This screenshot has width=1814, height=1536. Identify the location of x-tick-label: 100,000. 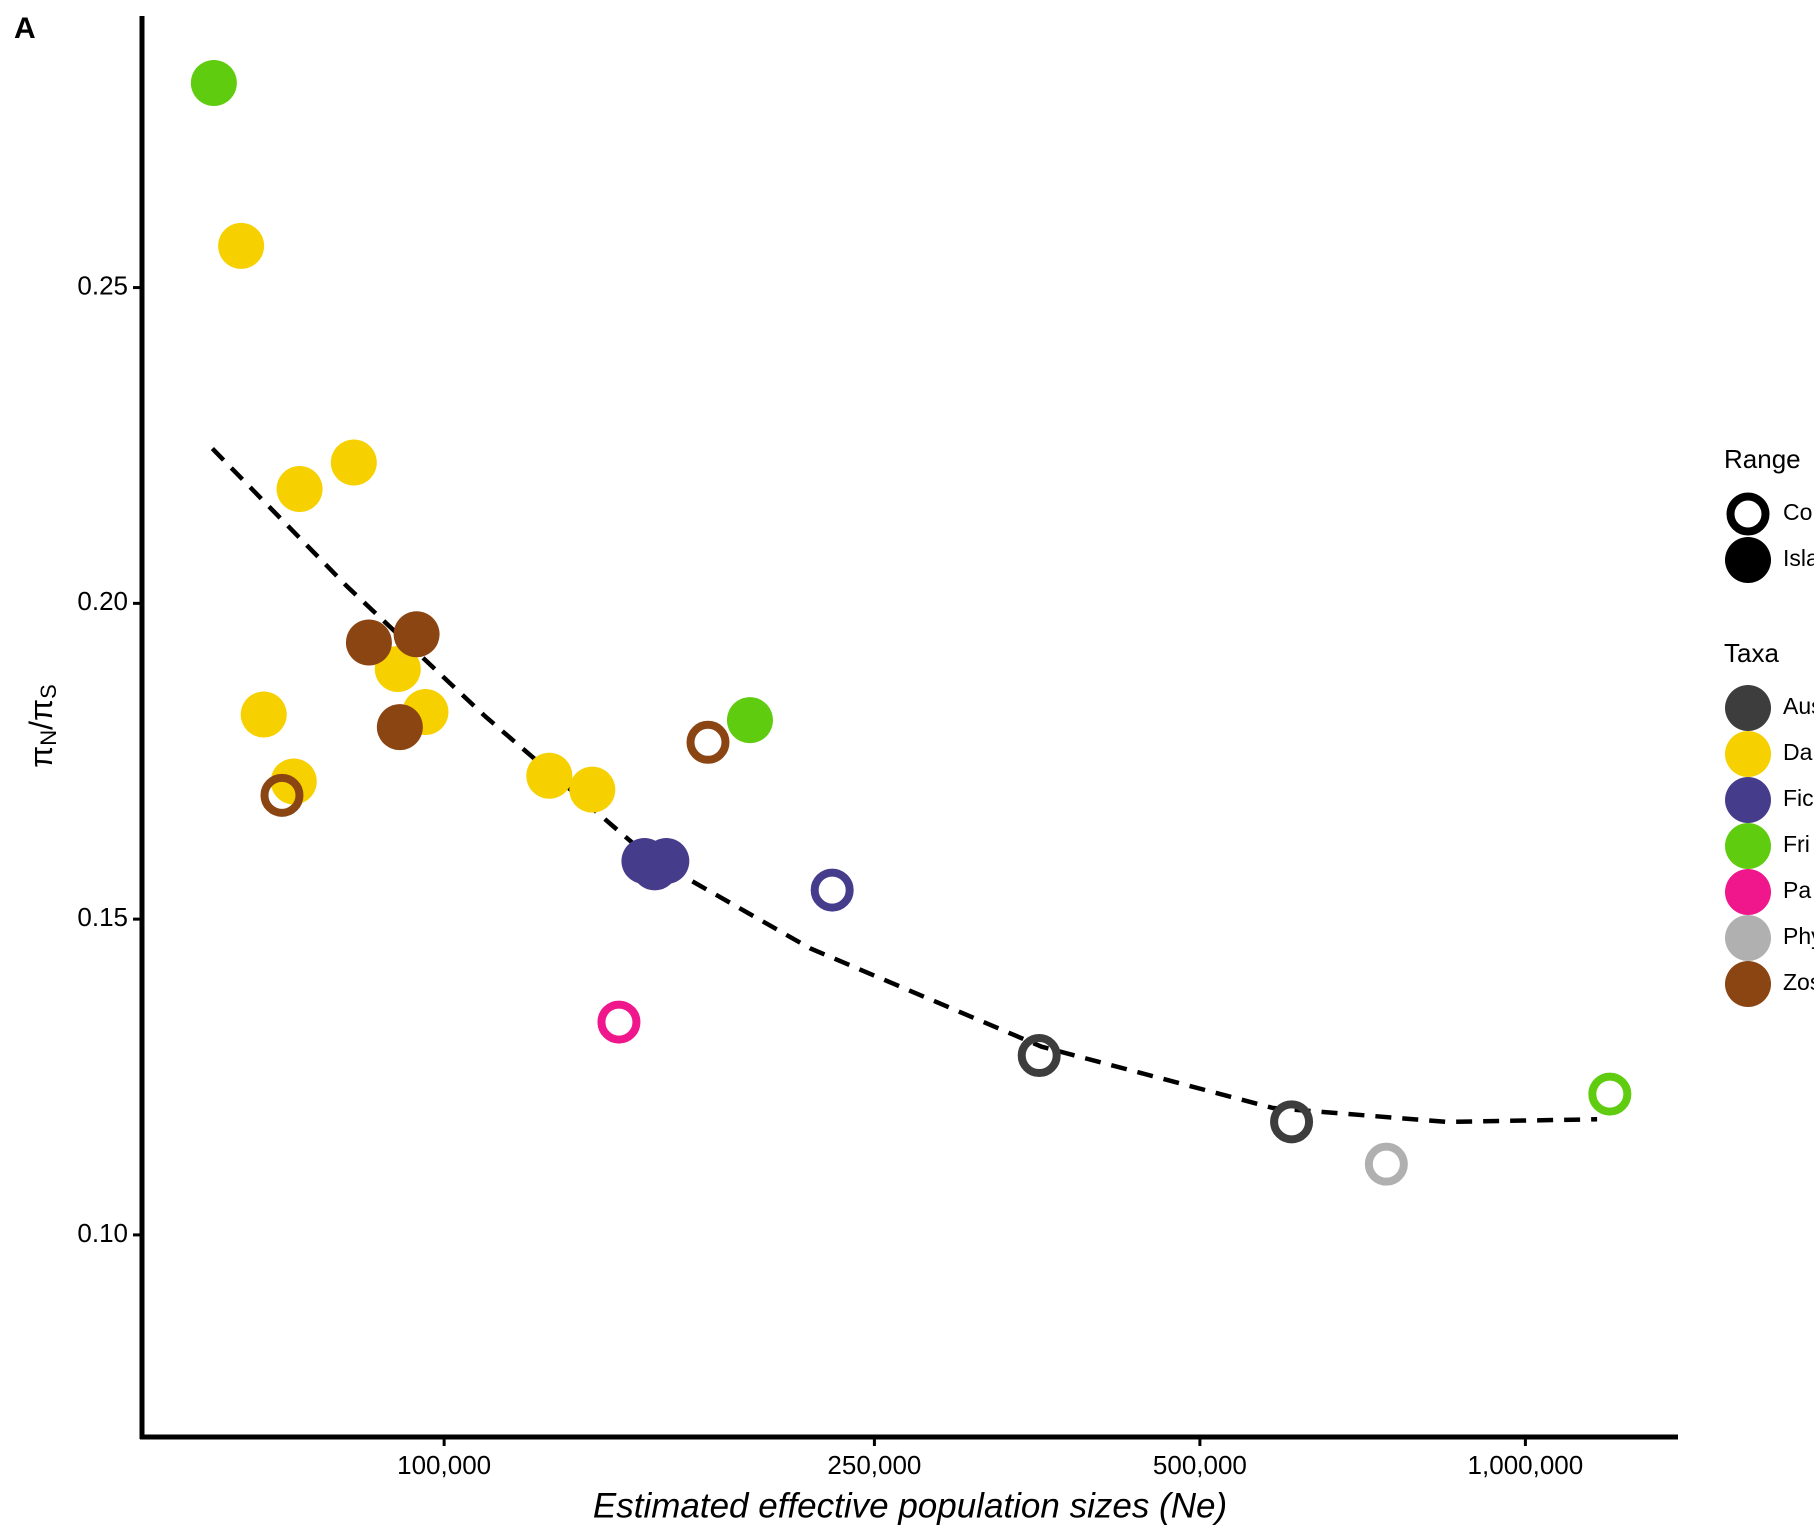
(444, 1465).